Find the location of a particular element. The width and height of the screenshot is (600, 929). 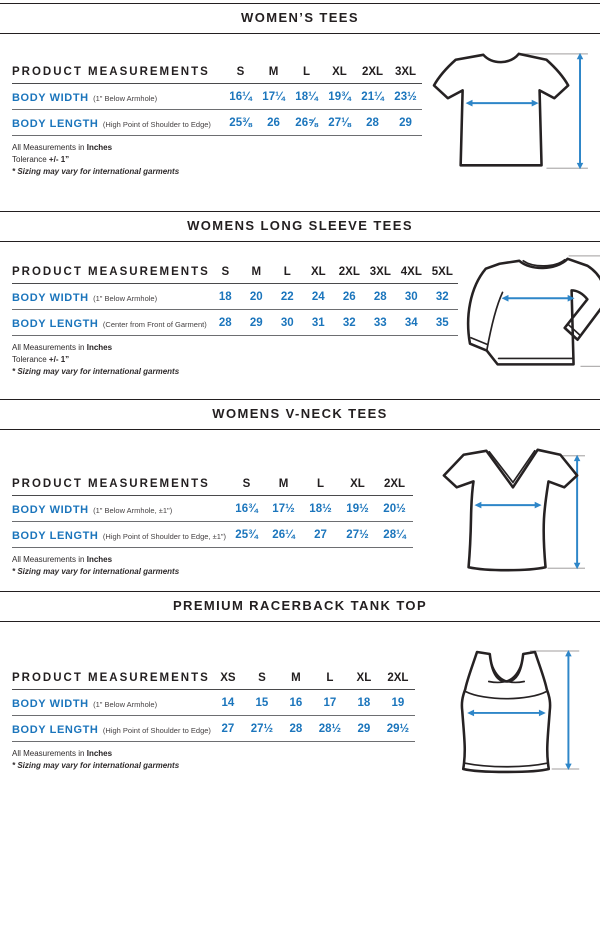

section-title: PREMIUM RACERBACK TANK TOP is located at coordinates (300, 605).